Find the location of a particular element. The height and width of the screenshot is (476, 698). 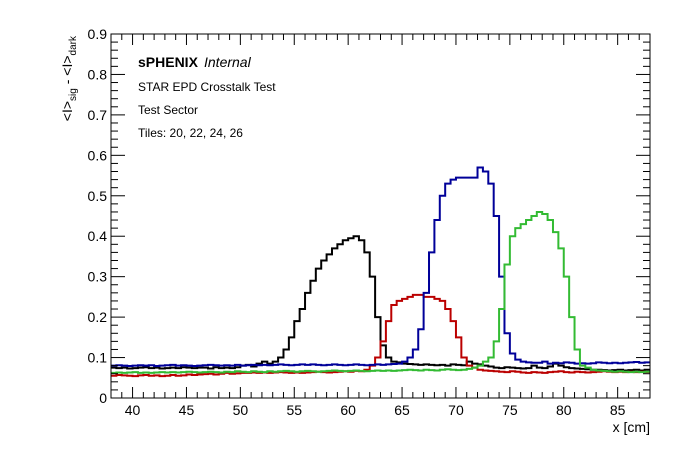

x-tick-label: 55 is located at coordinates (294, 410).